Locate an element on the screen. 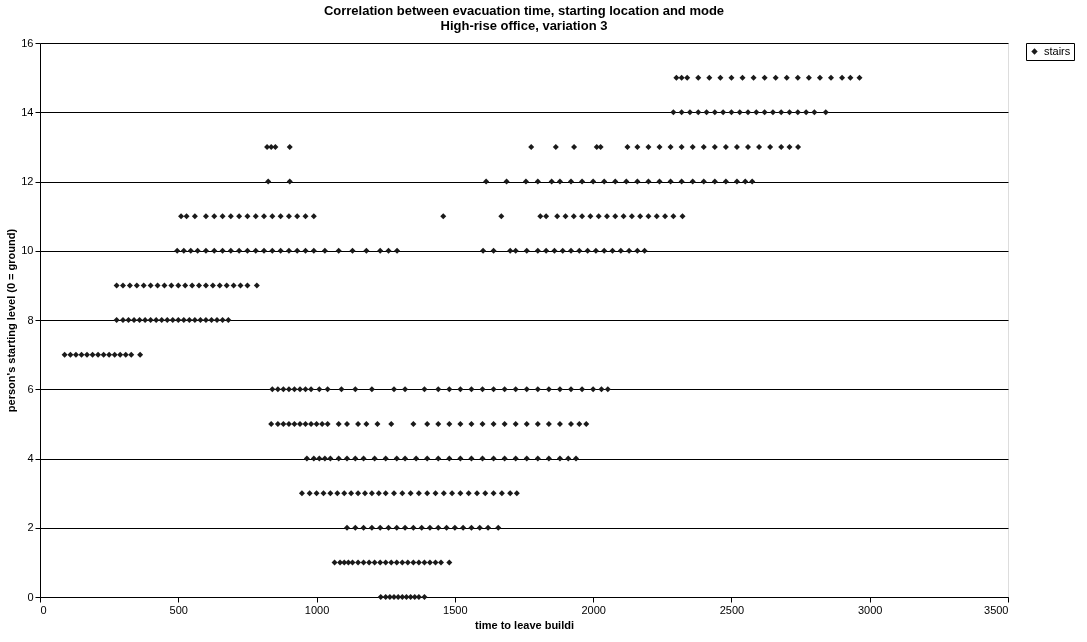 This screenshot has width=1087, height=642. y-tick-label: 16 is located at coordinates (27, 42).